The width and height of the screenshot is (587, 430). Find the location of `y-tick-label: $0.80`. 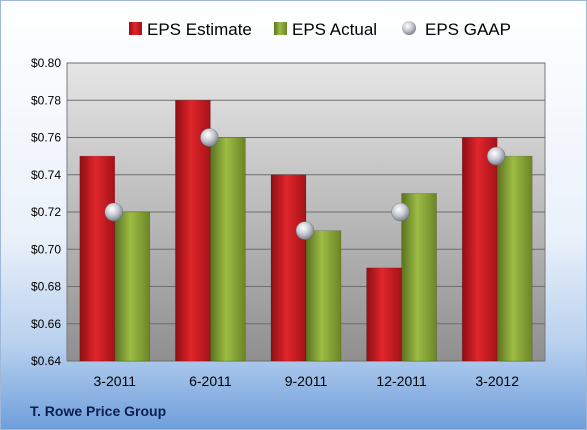

y-tick-label: $0.80 is located at coordinates (46, 63).